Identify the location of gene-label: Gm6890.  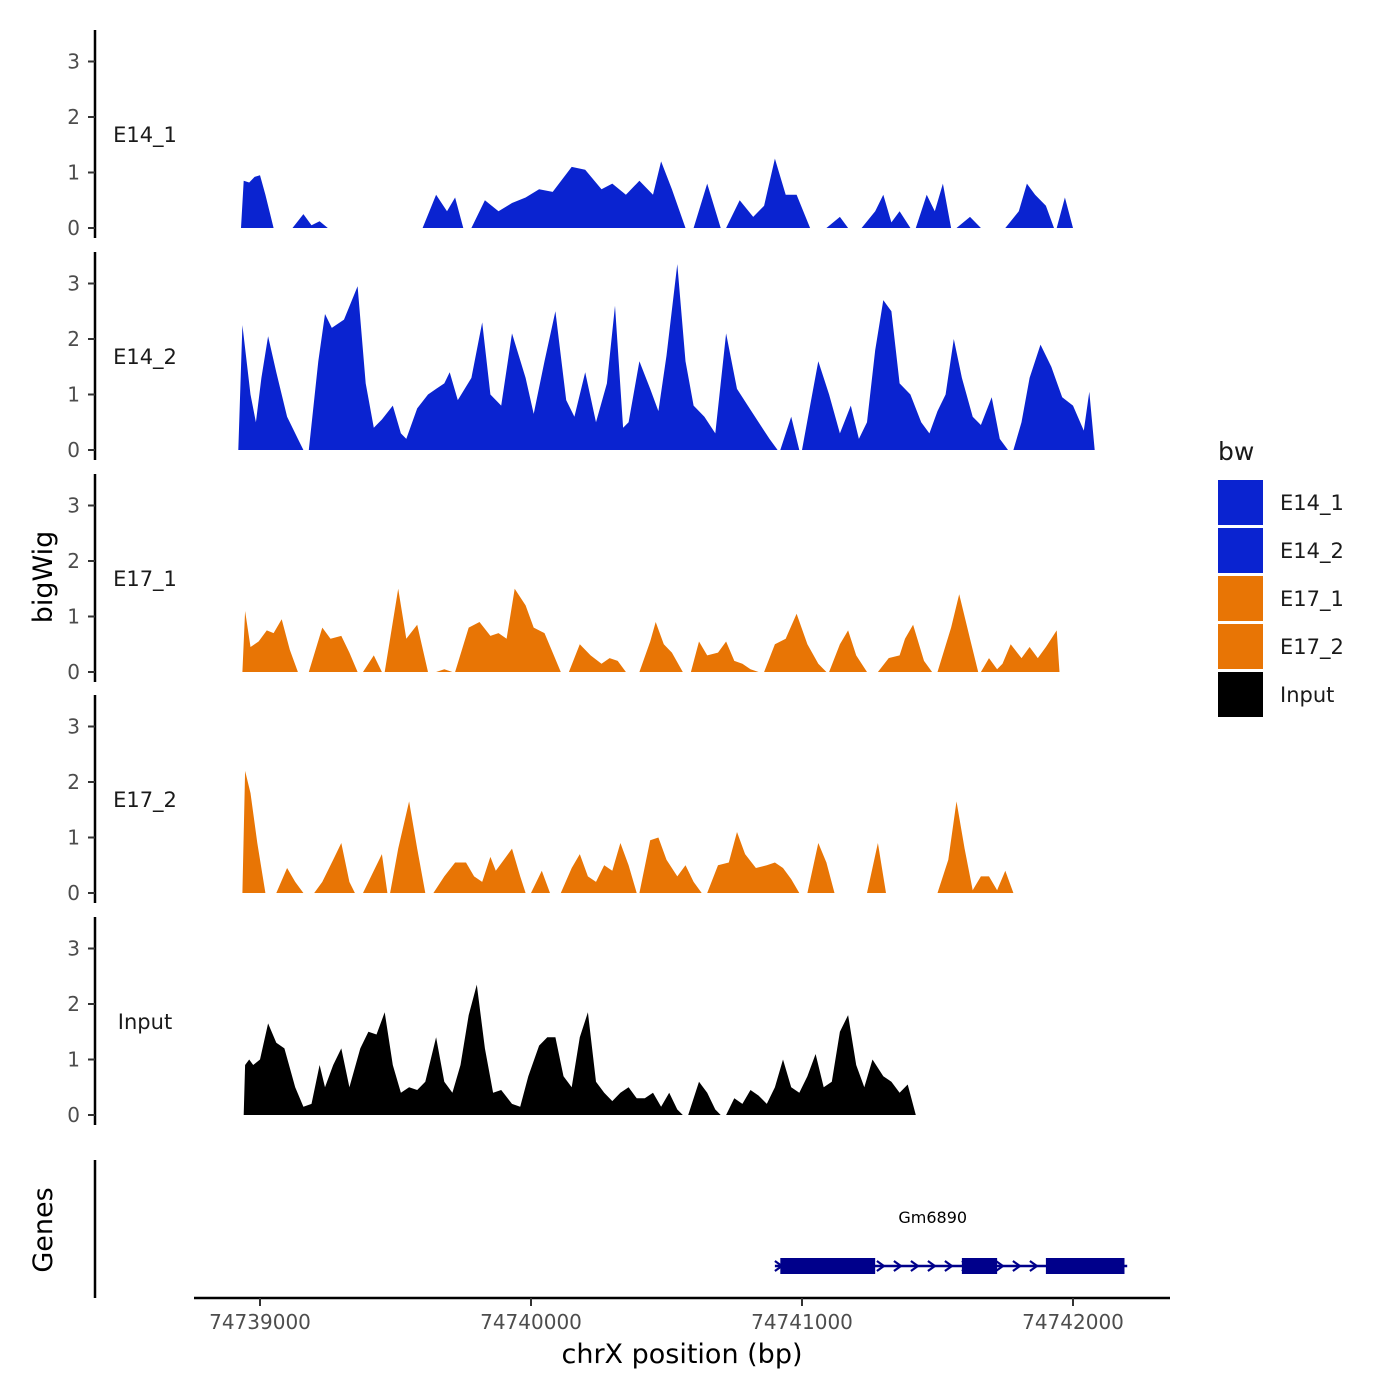
(932, 1217).